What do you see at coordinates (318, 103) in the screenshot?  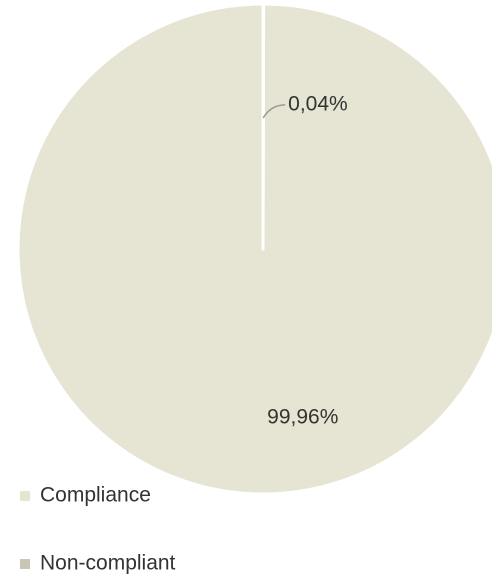 I see `slice-label: 0,04%` at bounding box center [318, 103].